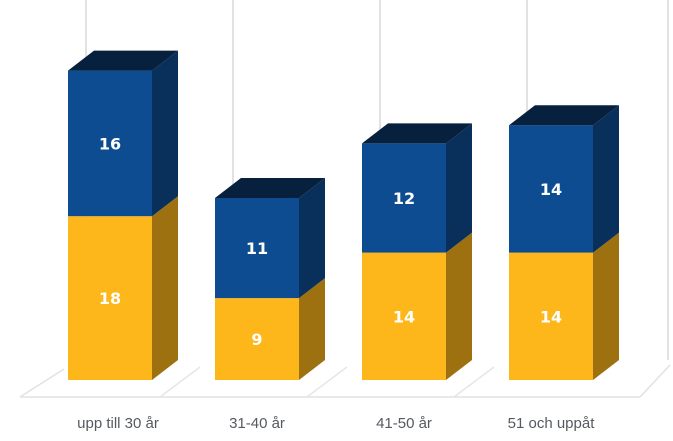  I want to click on data-label: 16, so click(110, 143).